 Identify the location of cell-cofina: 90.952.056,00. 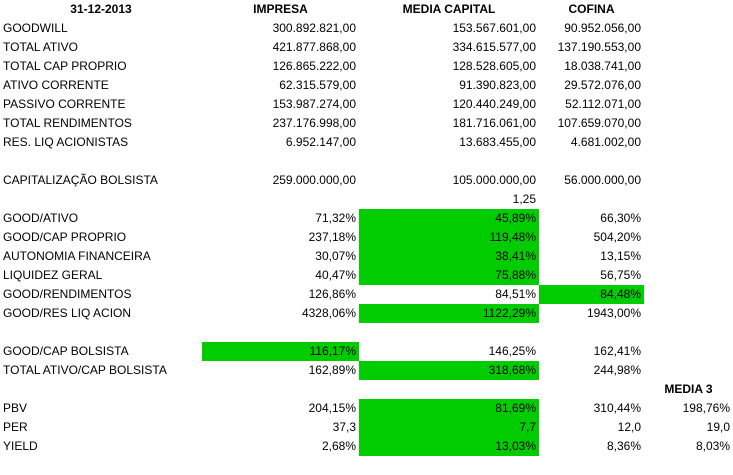
(602, 28).